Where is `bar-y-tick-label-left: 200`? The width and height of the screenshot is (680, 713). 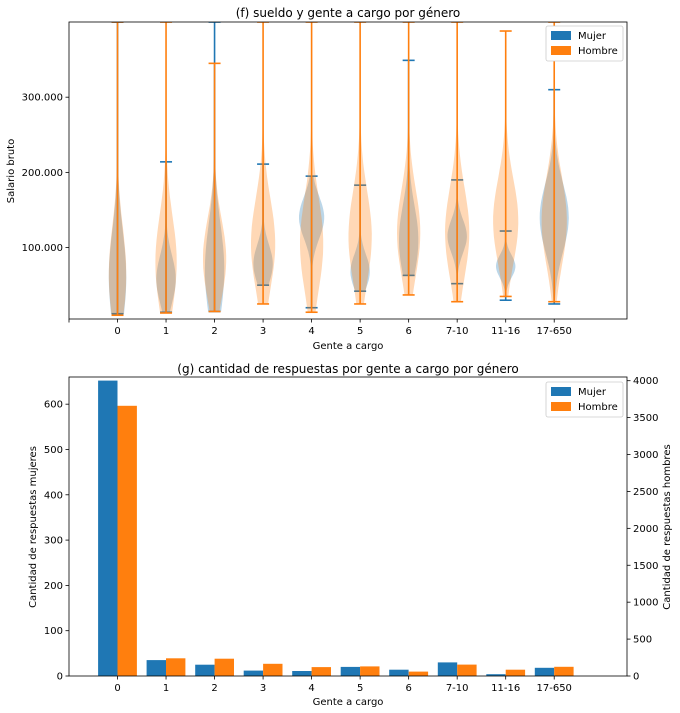
bar-y-tick-label-left: 200 is located at coordinates (53, 586).